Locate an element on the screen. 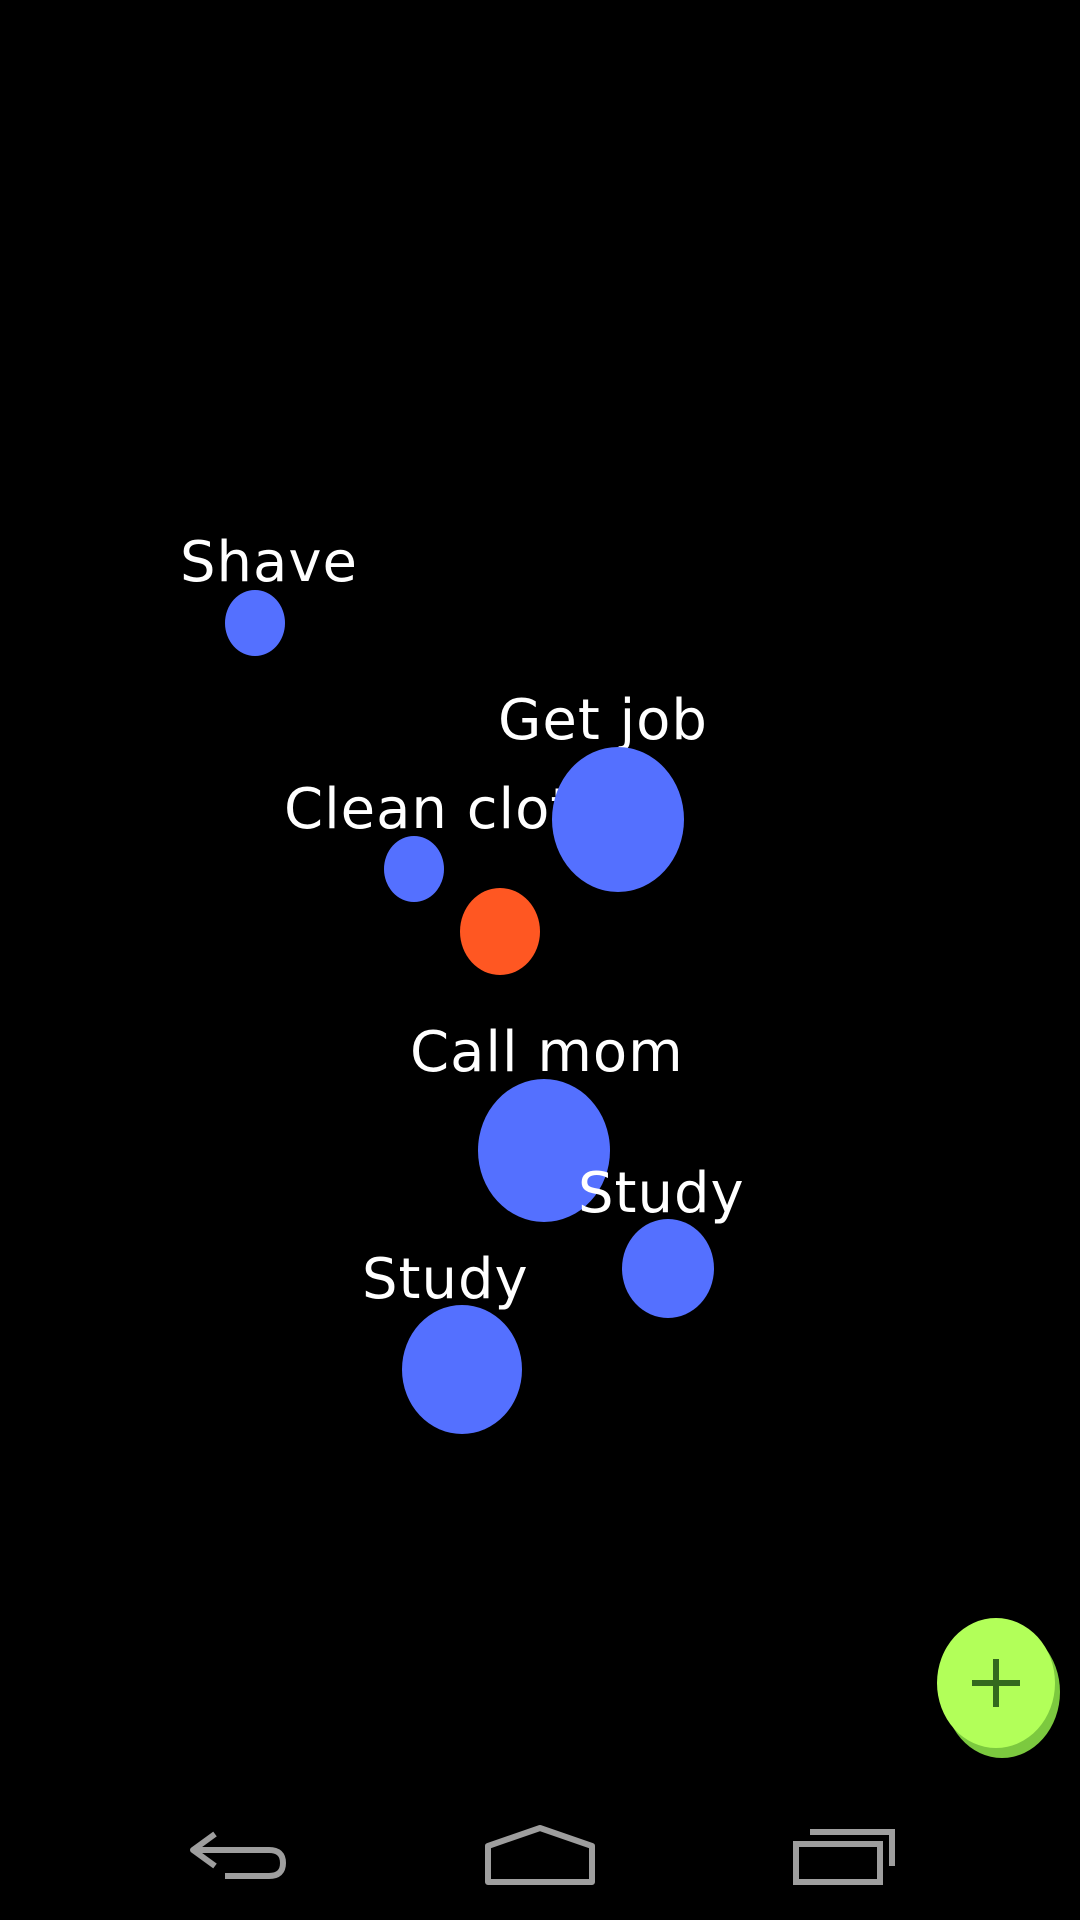 The image size is (1080, 1920). back-icon is located at coordinates (238, 1855).